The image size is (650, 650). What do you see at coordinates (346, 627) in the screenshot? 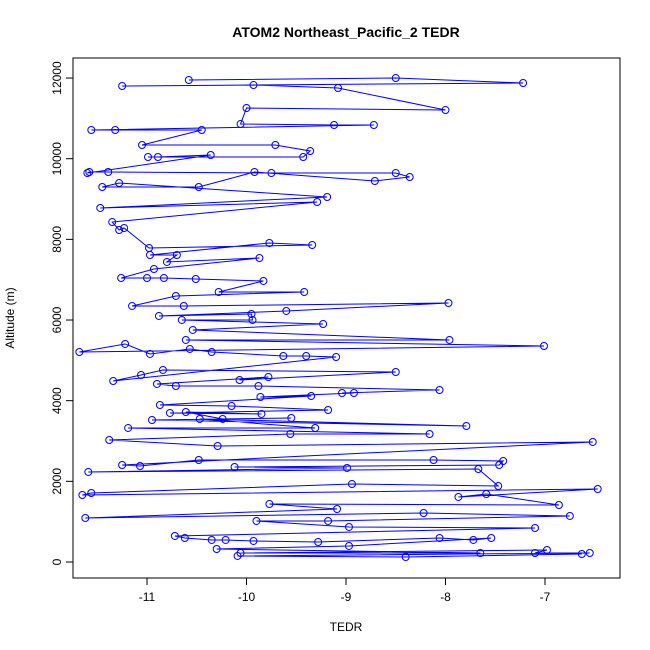
I see `x-axis-label: TEDR` at bounding box center [346, 627].